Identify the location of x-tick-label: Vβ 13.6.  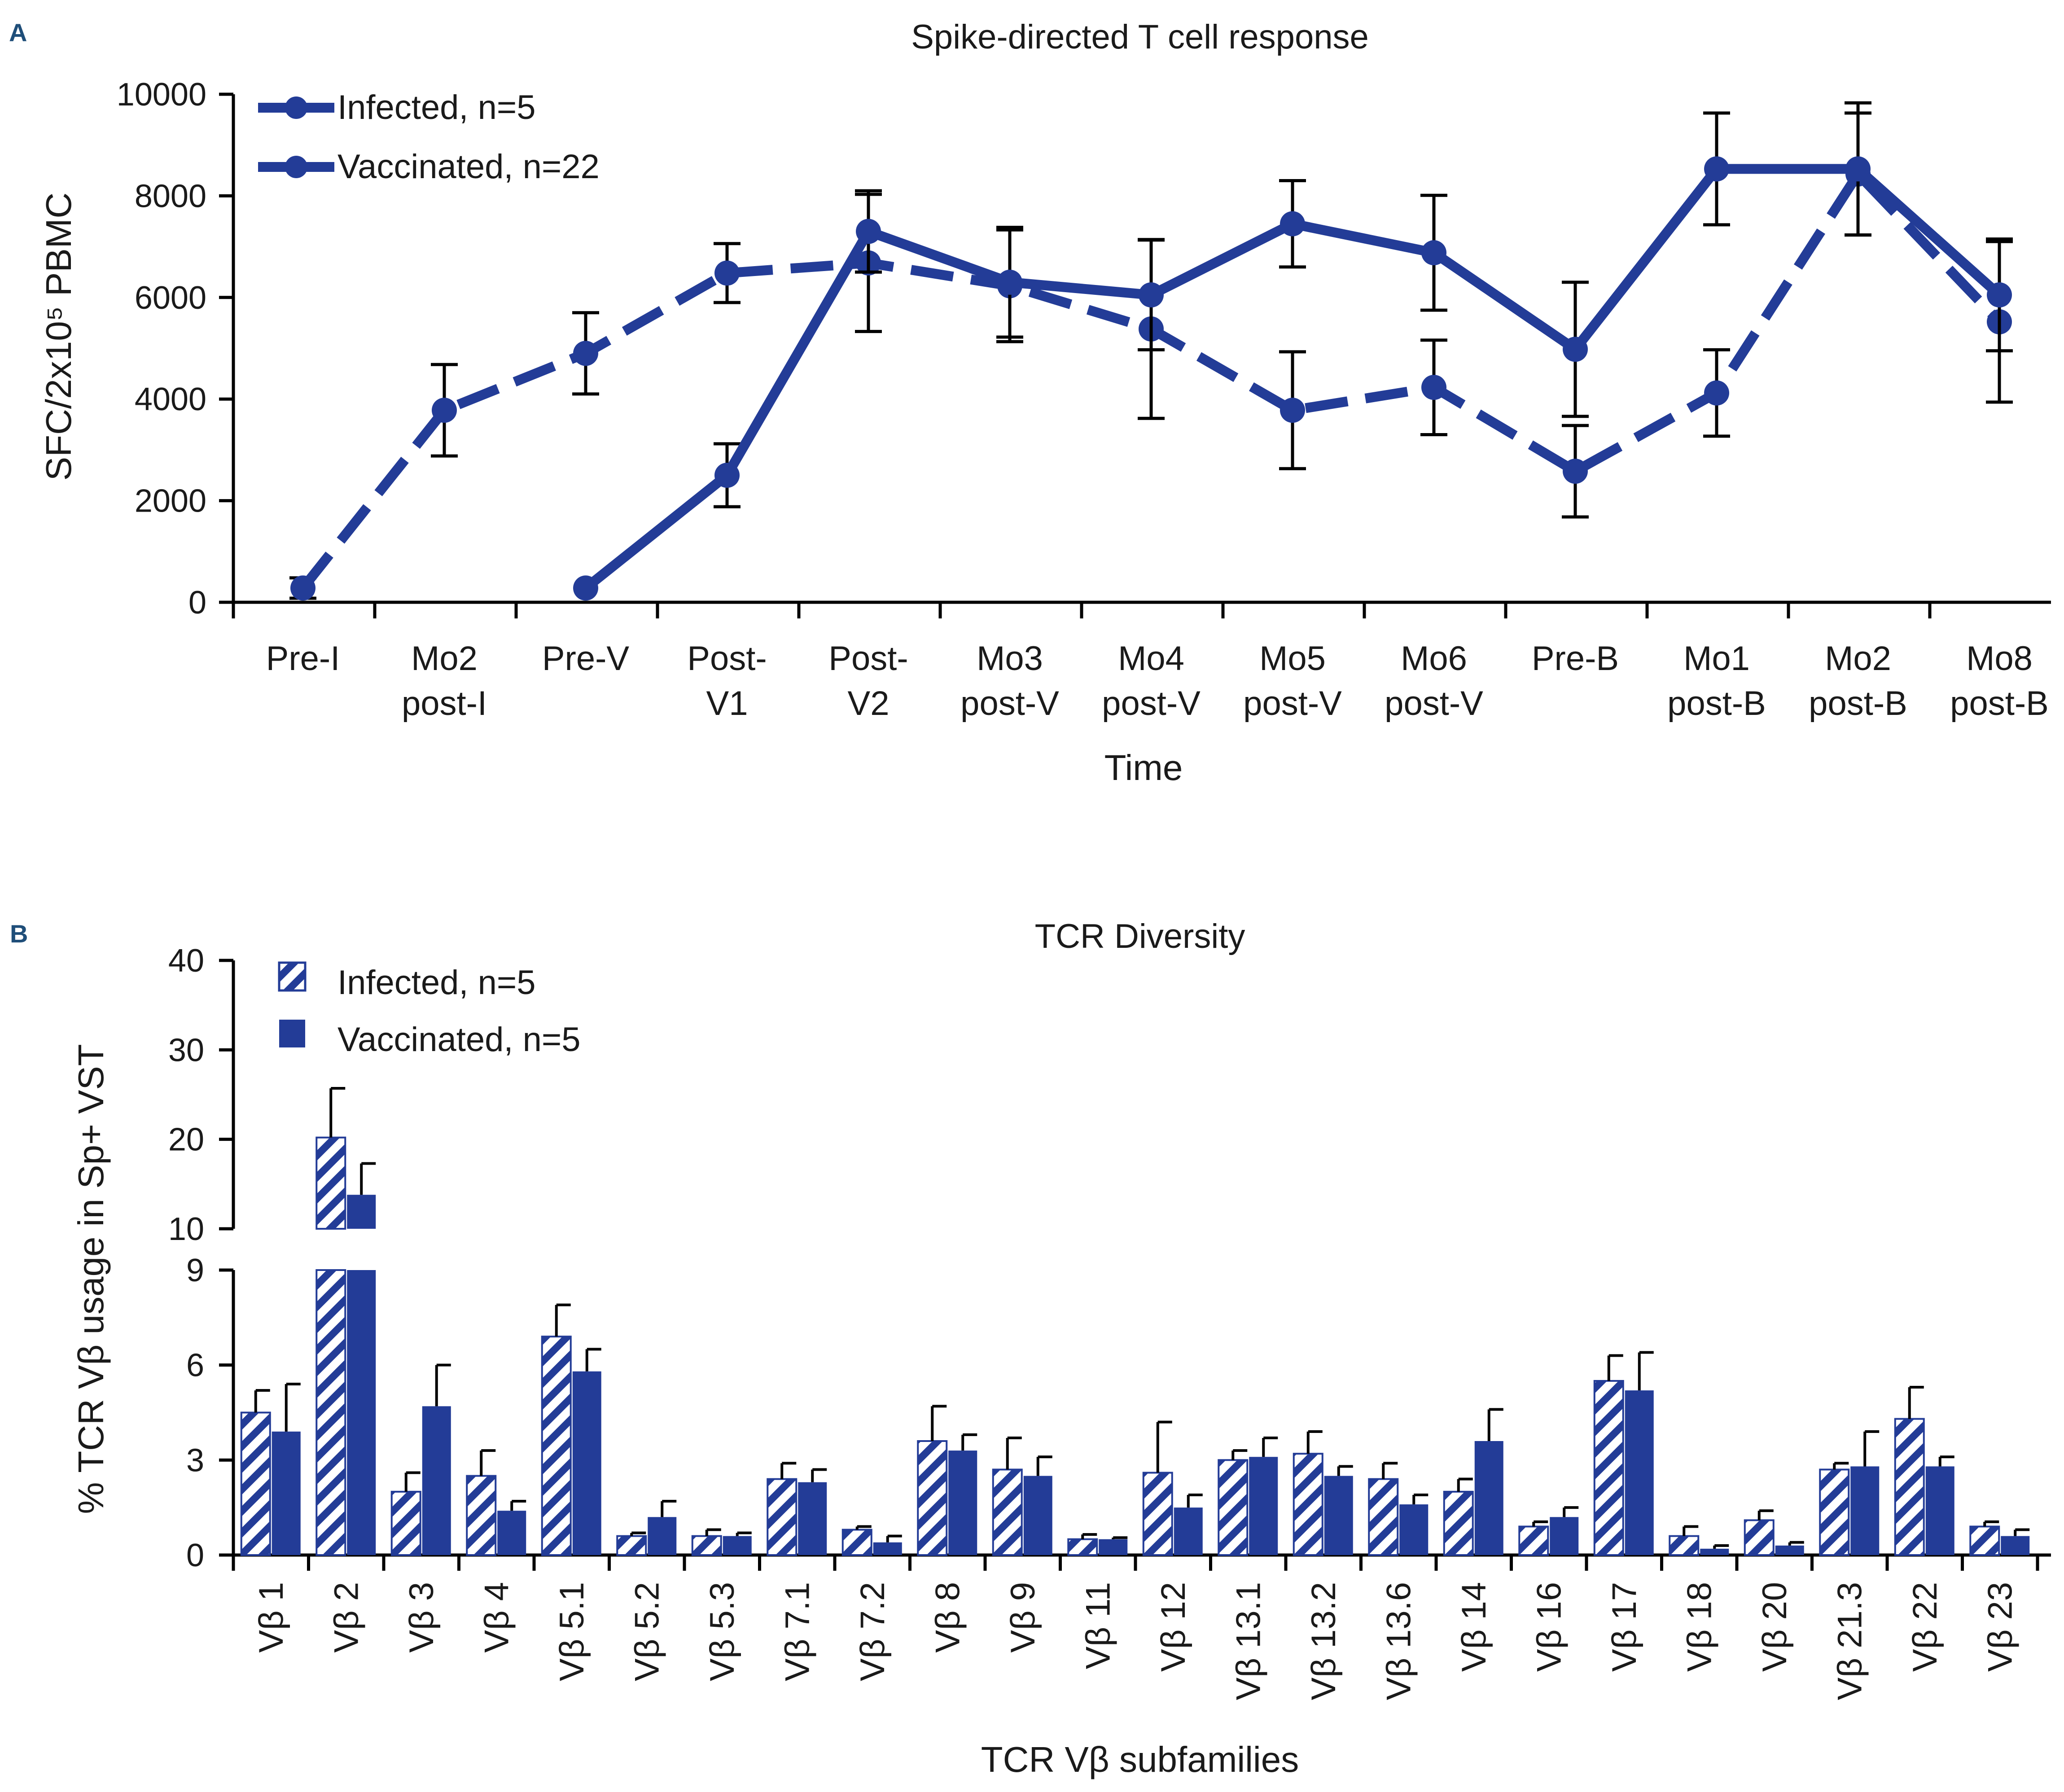
(1399, 1641).